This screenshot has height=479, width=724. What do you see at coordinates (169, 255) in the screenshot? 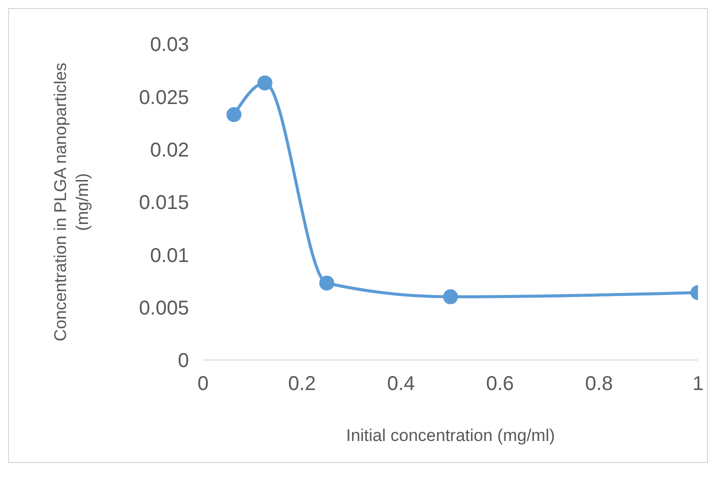
I see `y-tick-label: 0.01` at bounding box center [169, 255].